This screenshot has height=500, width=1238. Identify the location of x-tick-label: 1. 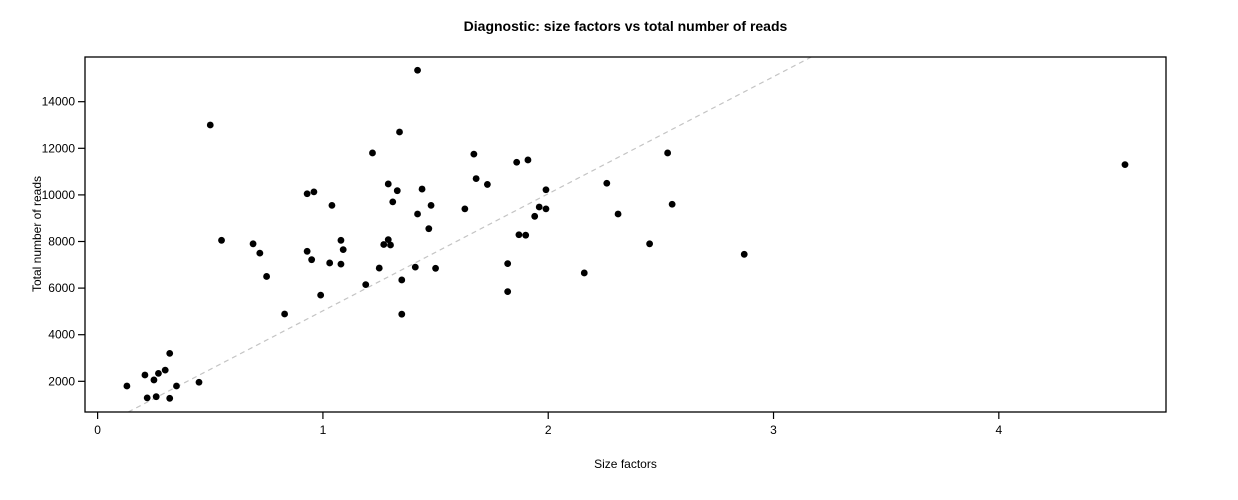
(323, 430).